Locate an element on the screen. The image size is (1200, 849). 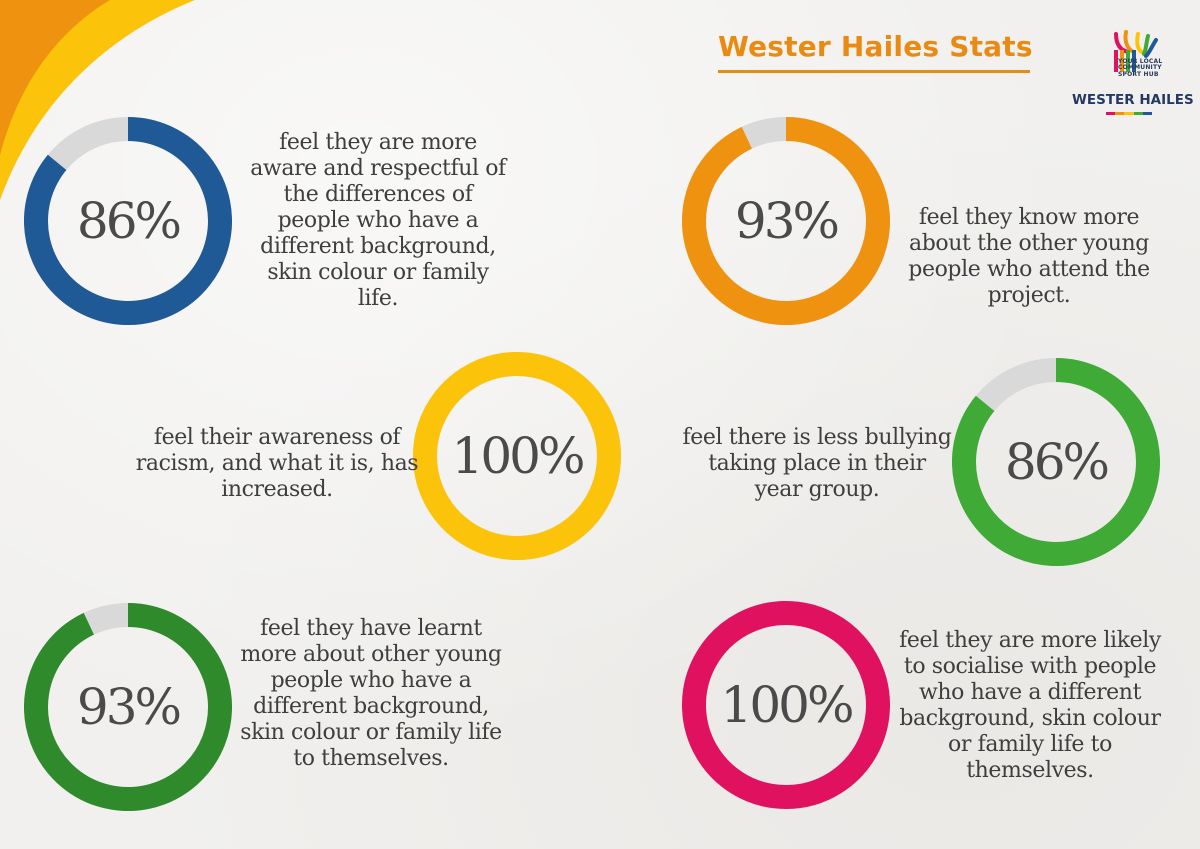
page-title: Wester Hailes Stats is located at coordinates (875, 46).